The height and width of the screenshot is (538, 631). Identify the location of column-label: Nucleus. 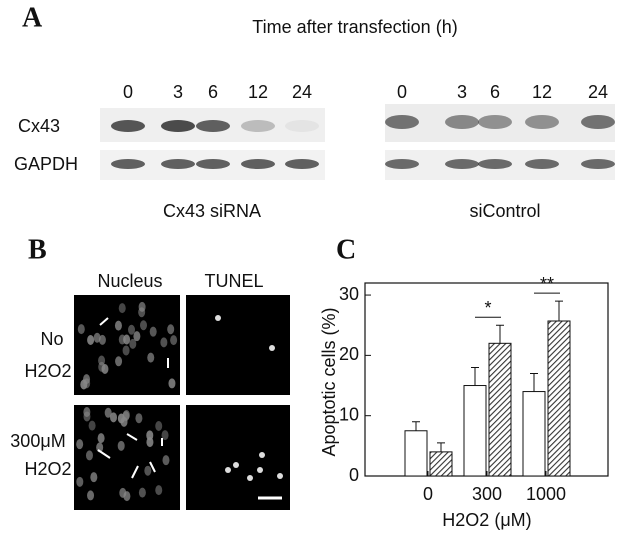
(129, 281).